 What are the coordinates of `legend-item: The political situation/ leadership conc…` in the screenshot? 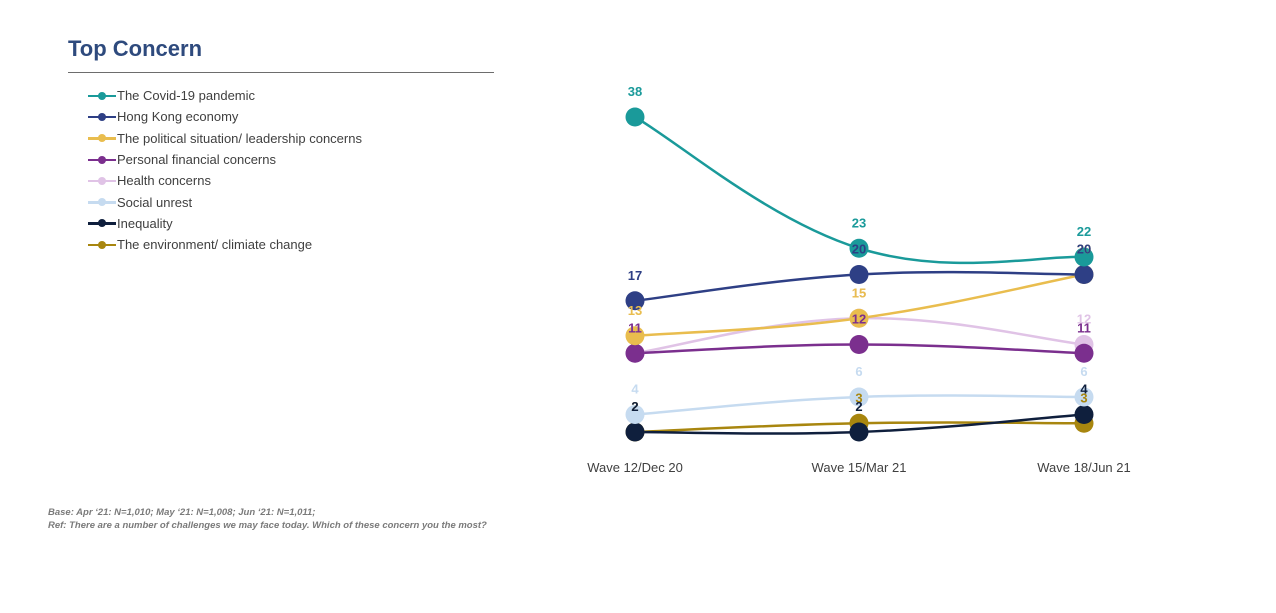 It's located at (225, 138).